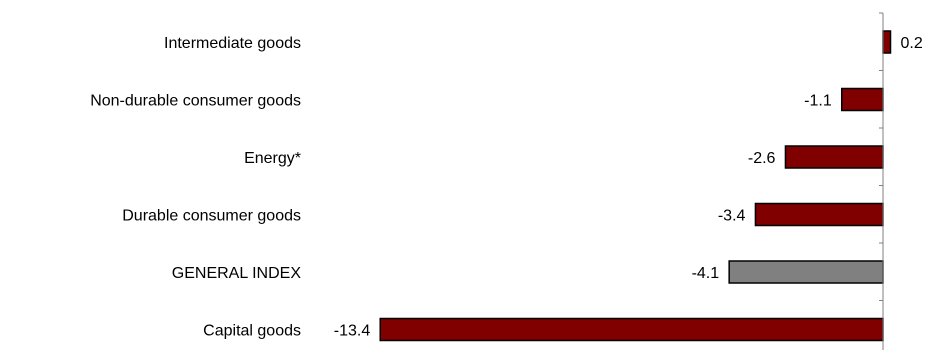 The height and width of the screenshot is (363, 937). Describe the element at coordinates (806, 272) in the screenshot. I see `bar-general-index` at that location.